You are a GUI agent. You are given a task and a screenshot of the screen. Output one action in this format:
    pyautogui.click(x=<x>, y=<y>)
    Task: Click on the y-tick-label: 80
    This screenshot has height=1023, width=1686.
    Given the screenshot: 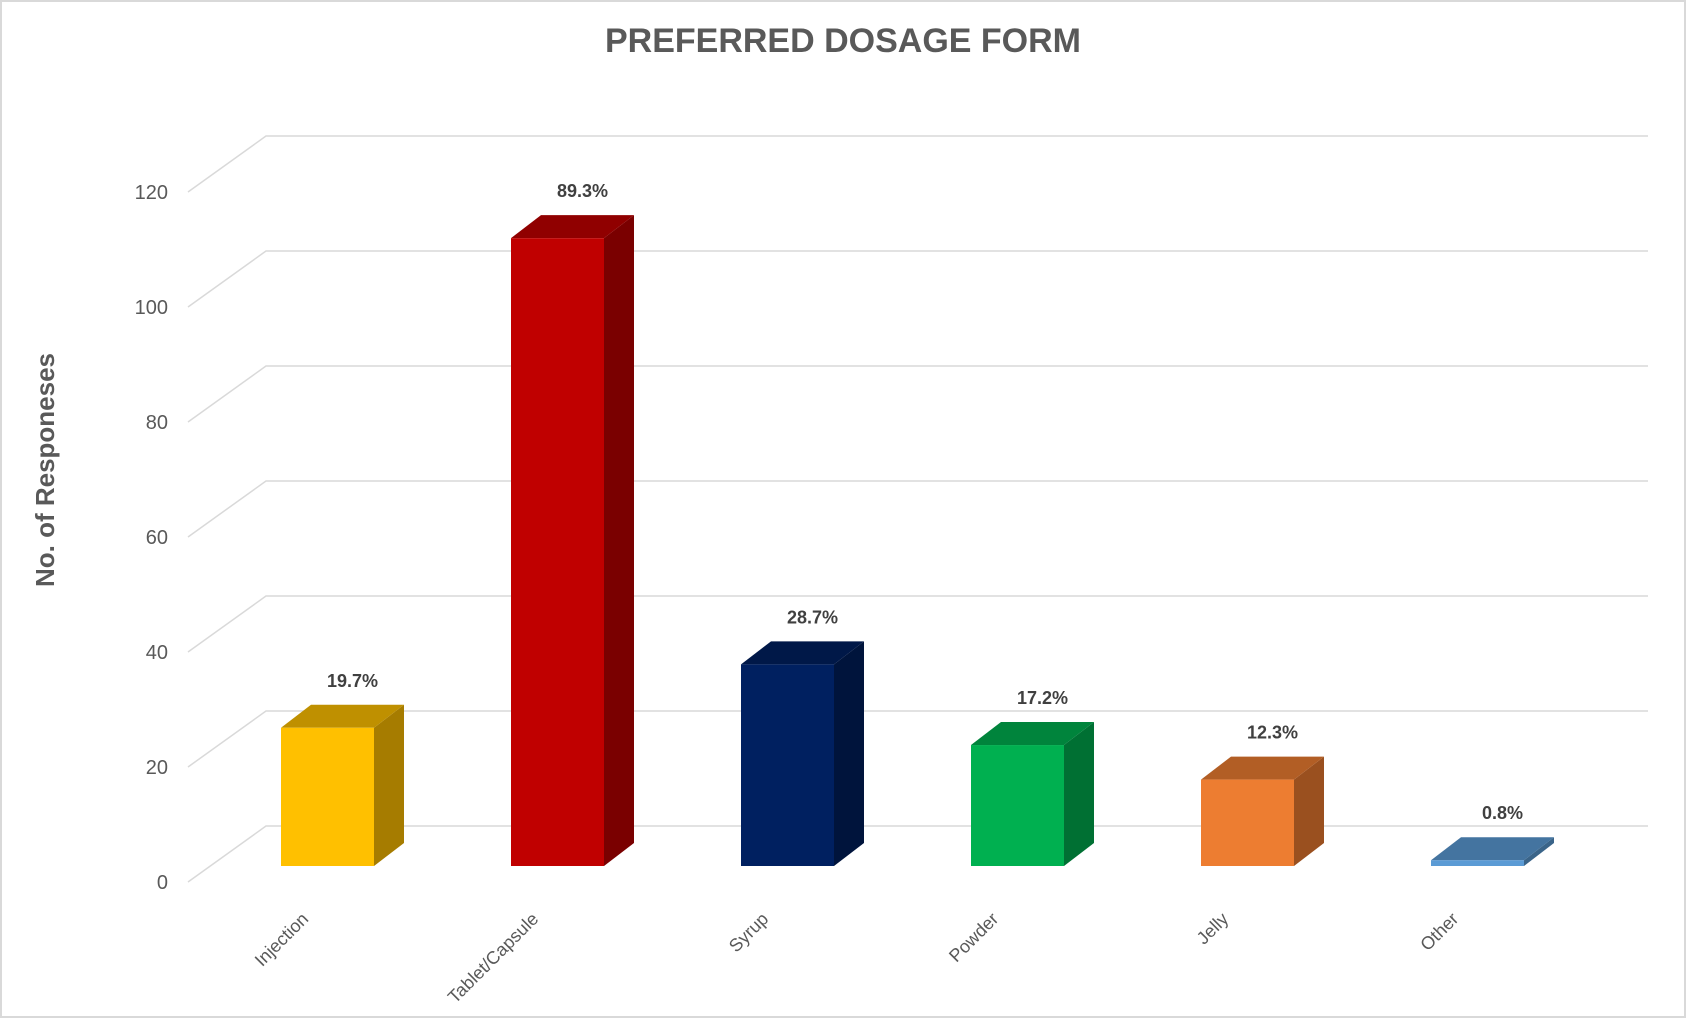 What is the action you would take?
    pyautogui.click(x=157, y=423)
    